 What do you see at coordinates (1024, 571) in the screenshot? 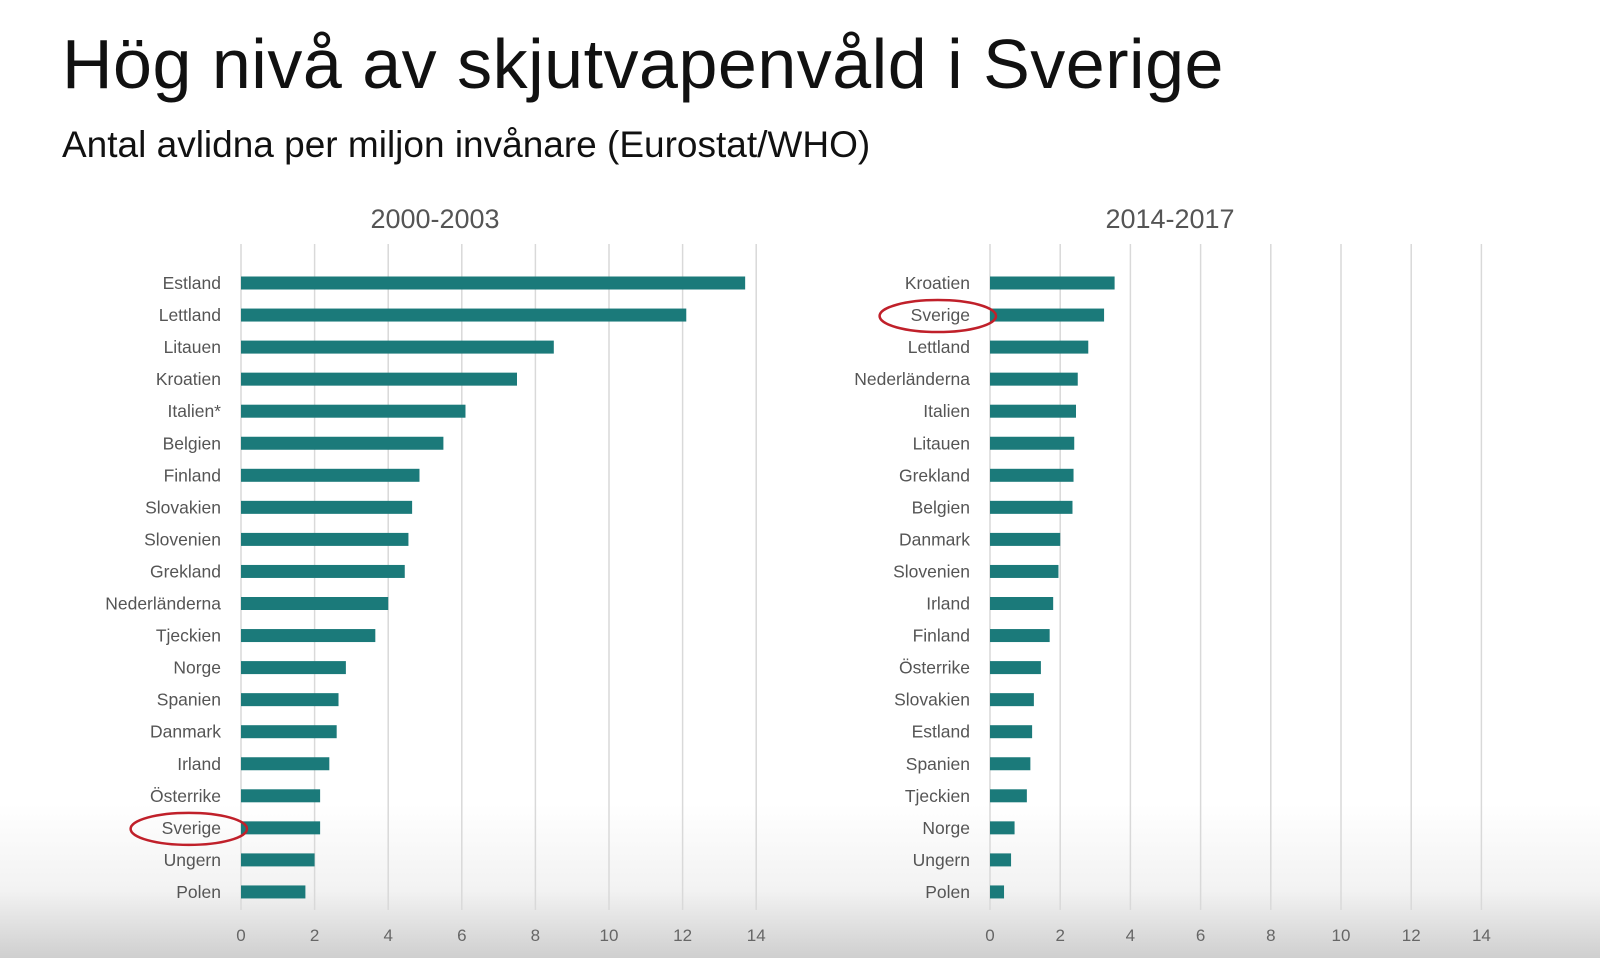
I see `chart-1-bar-slovenien` at bounding box center [1024, 571].